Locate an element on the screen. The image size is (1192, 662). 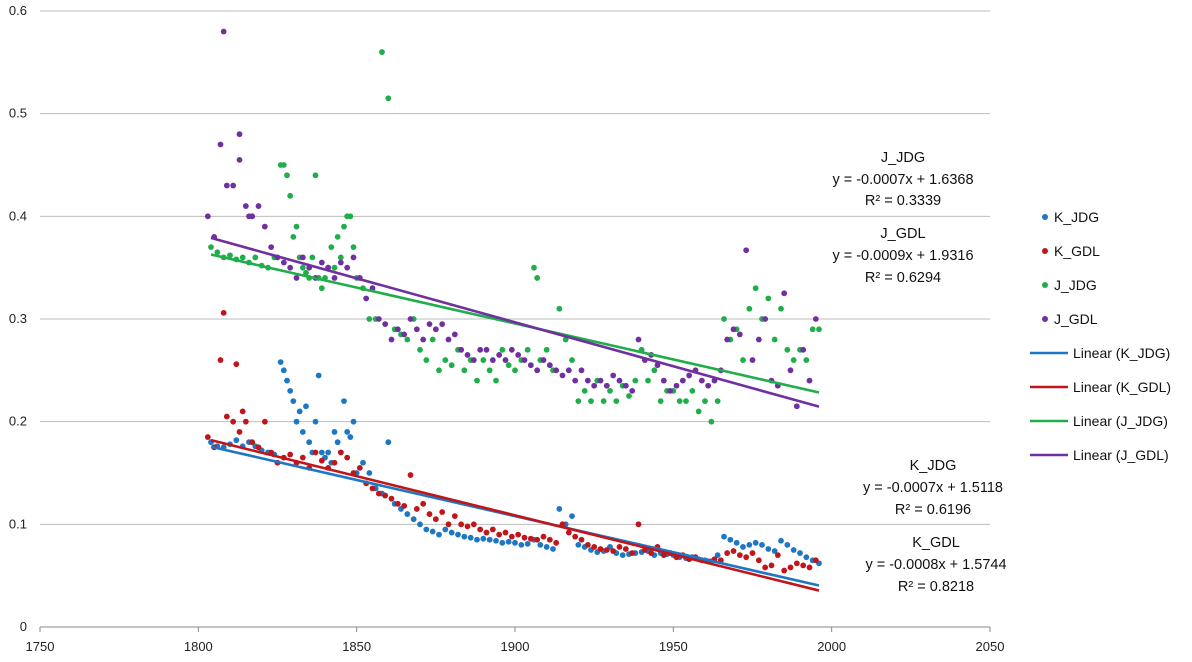
annotation-j-jdg-title: J_JDG is located at coordinates (903, 158).